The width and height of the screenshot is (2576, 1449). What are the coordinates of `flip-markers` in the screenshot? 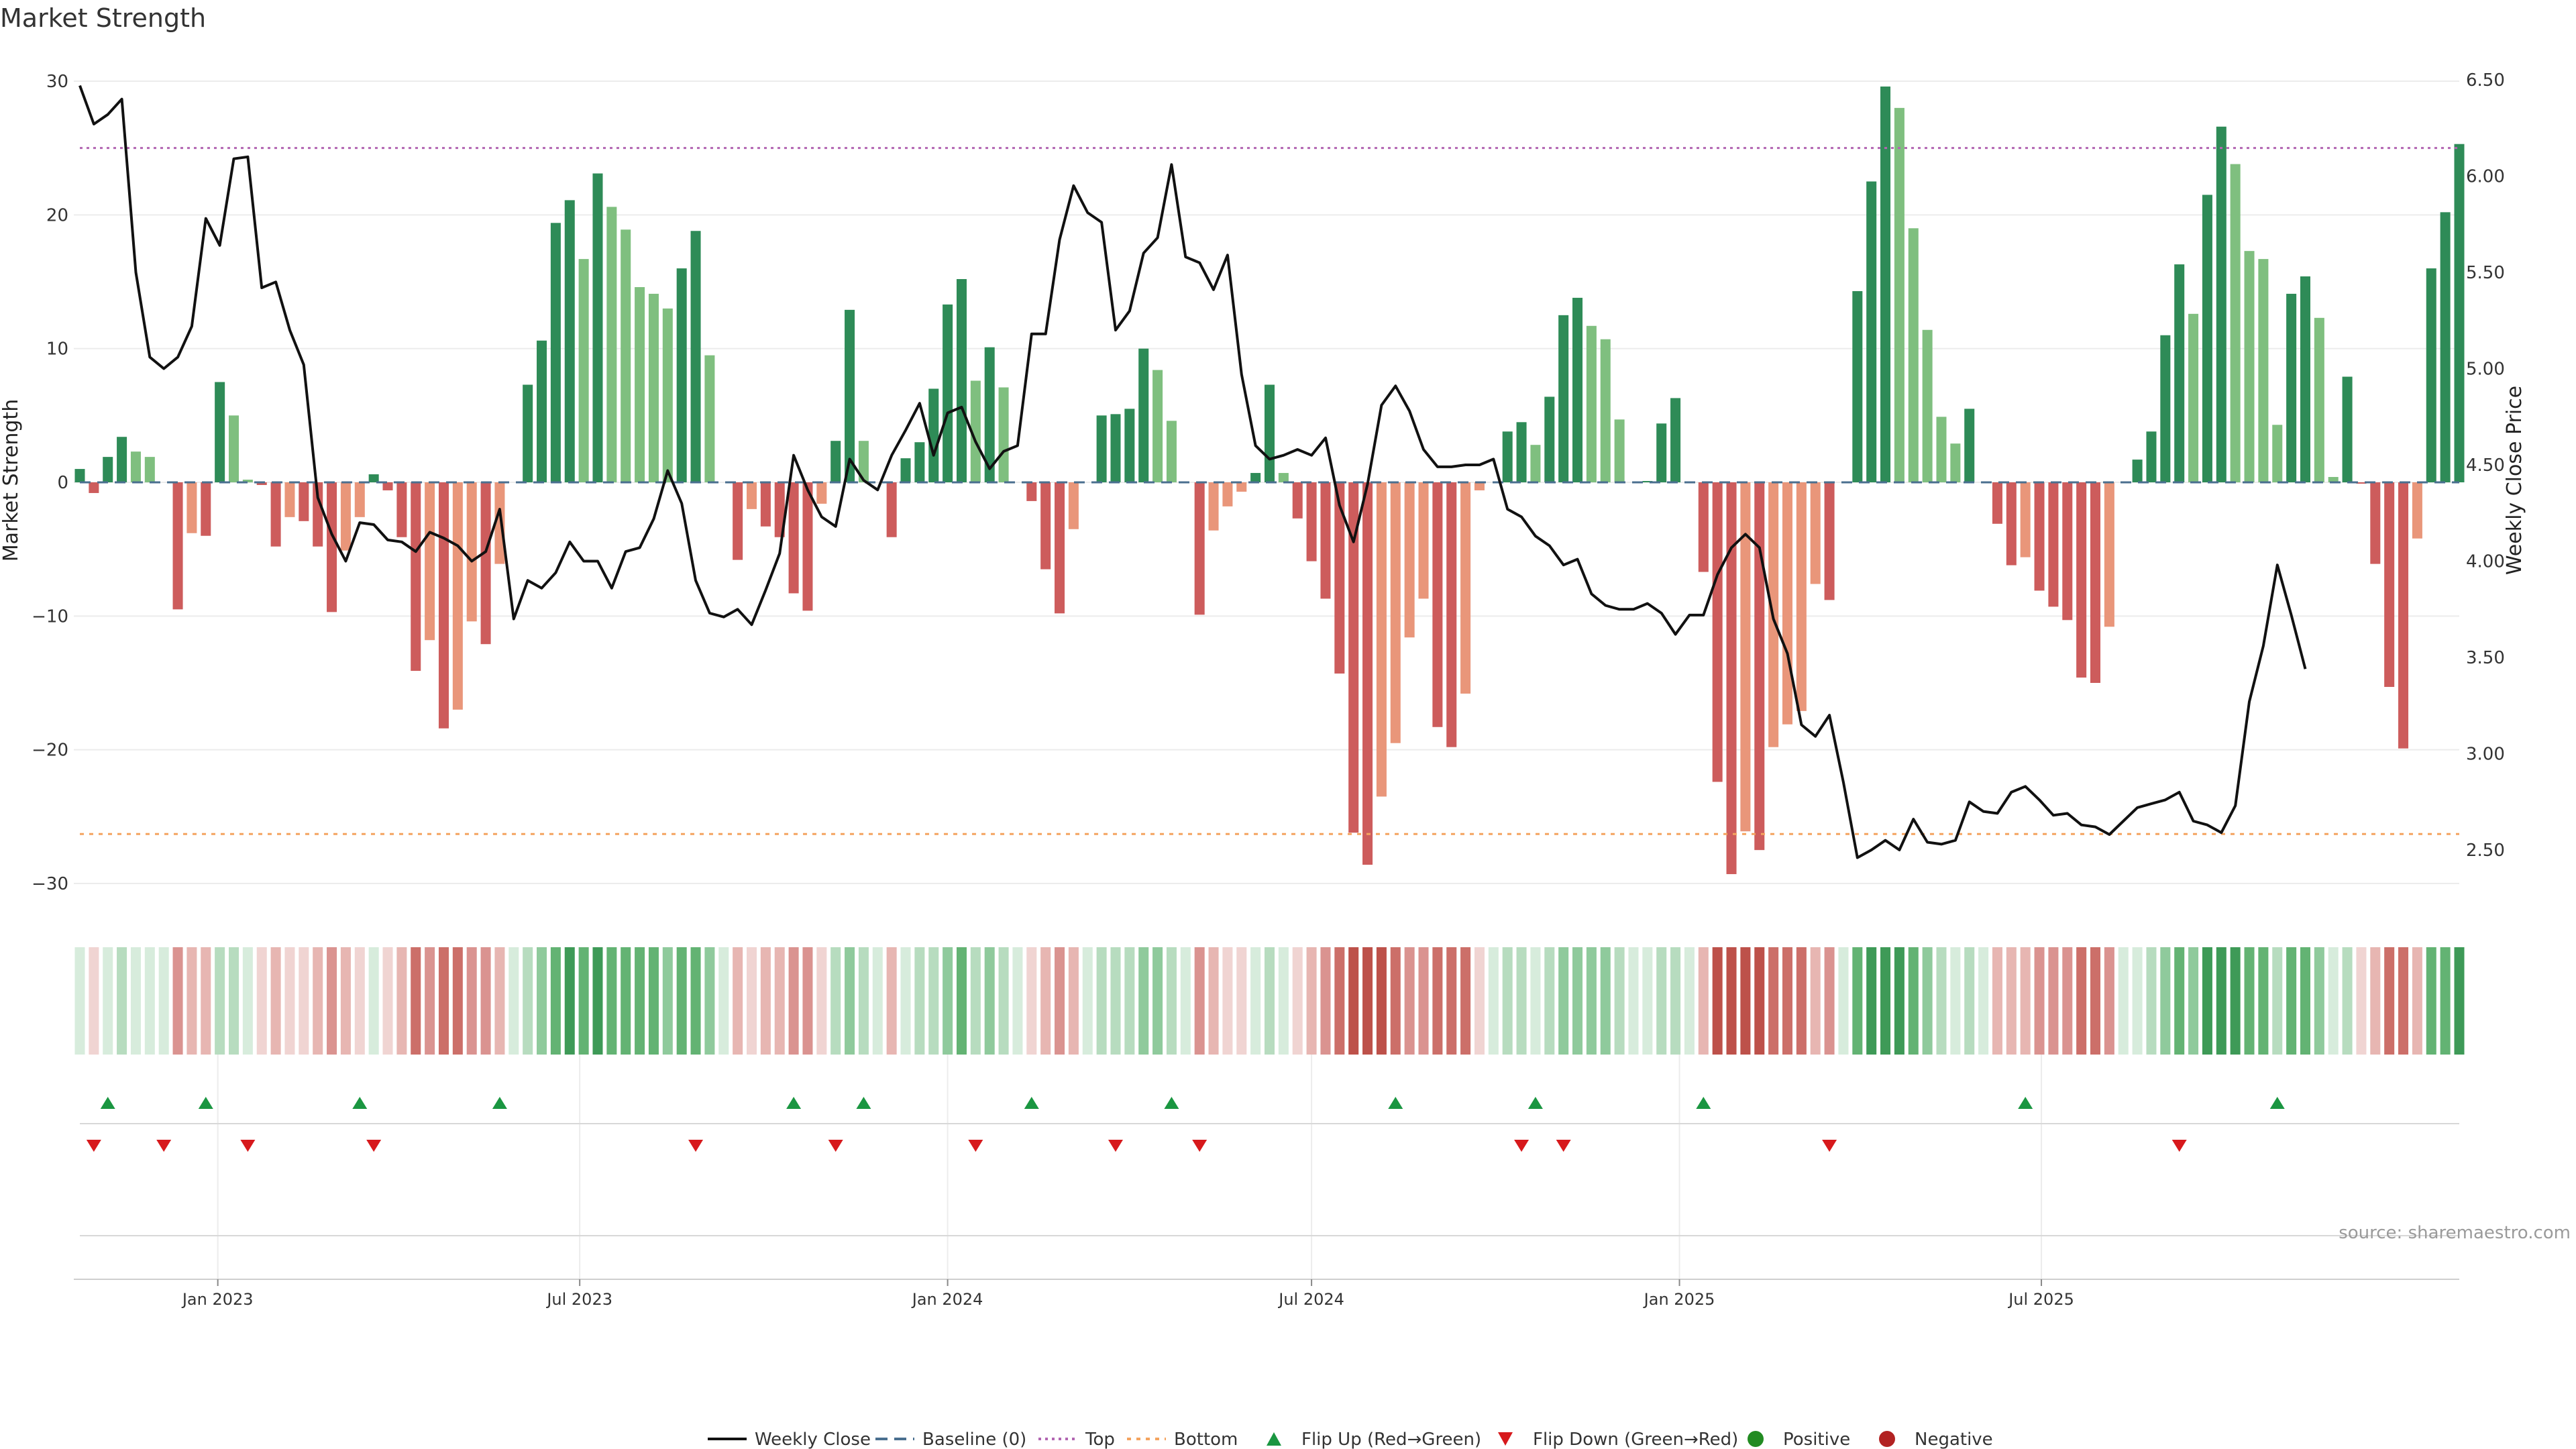 It's located at (1269, 1166).